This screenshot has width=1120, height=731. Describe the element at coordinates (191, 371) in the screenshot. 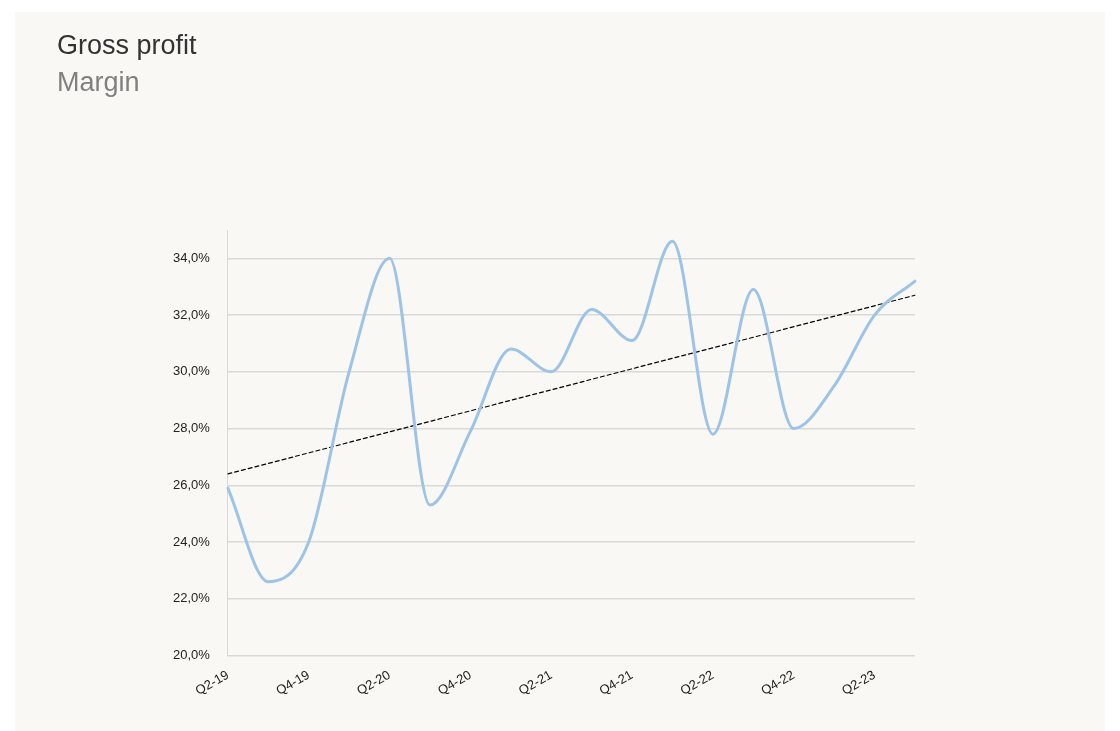

I see `y-tick-label: 30,0%` at that location.